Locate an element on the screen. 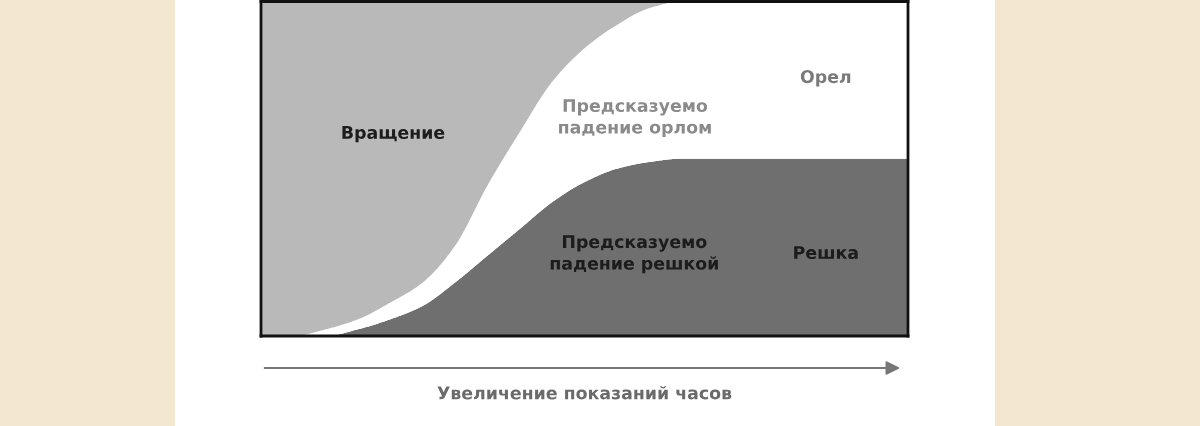 This screenshot has width=1200, height=426. annotation: Предсказуемо падение орлом is located at coordinates (635, 118).